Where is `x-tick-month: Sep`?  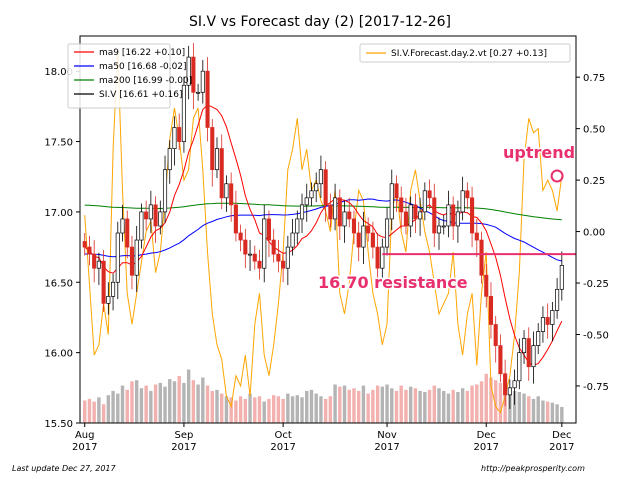 x-tick-month: Sep is located at coordinates (183, 435).